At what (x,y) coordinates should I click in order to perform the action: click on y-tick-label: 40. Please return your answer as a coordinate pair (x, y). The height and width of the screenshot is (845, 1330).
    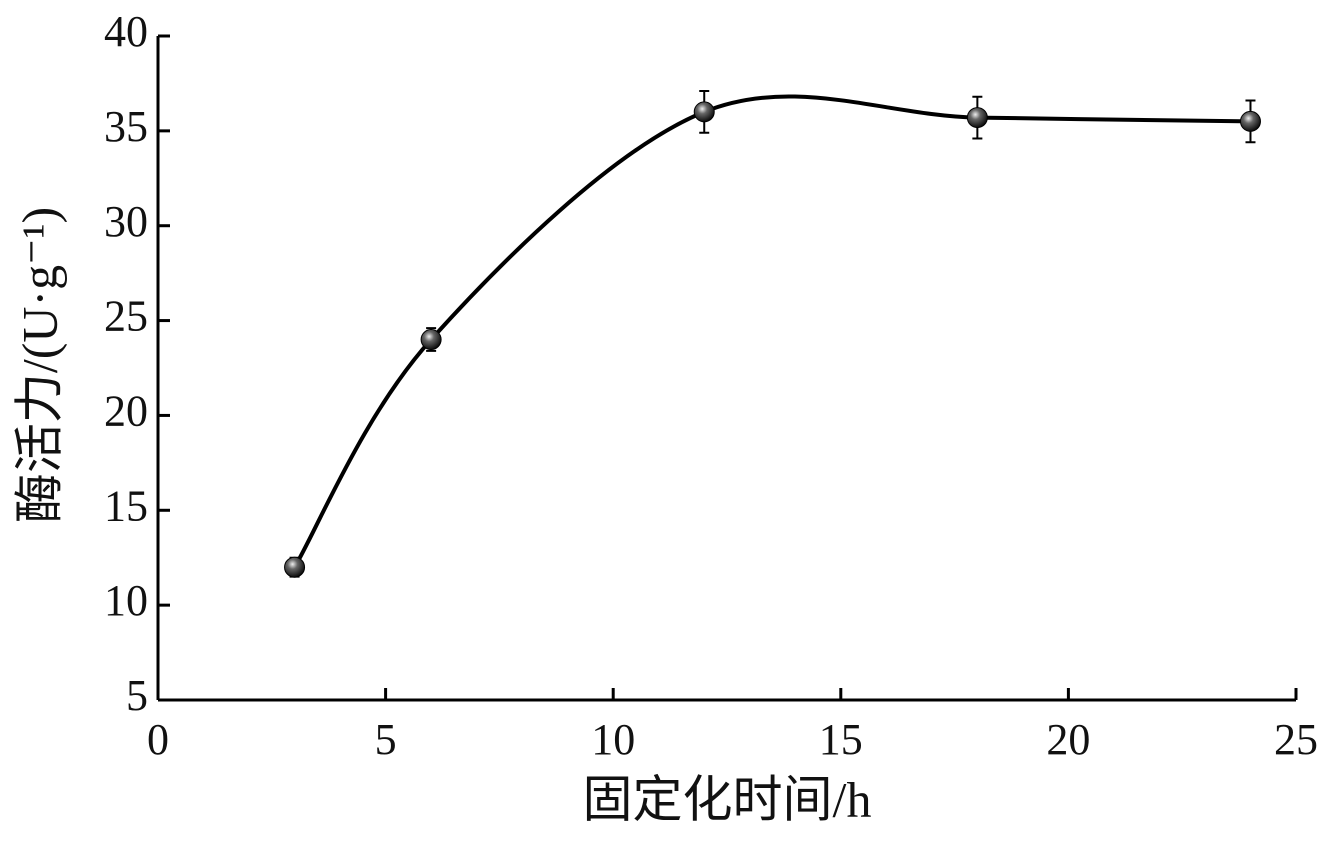
    Looking at the image, I should click on (126, 31).